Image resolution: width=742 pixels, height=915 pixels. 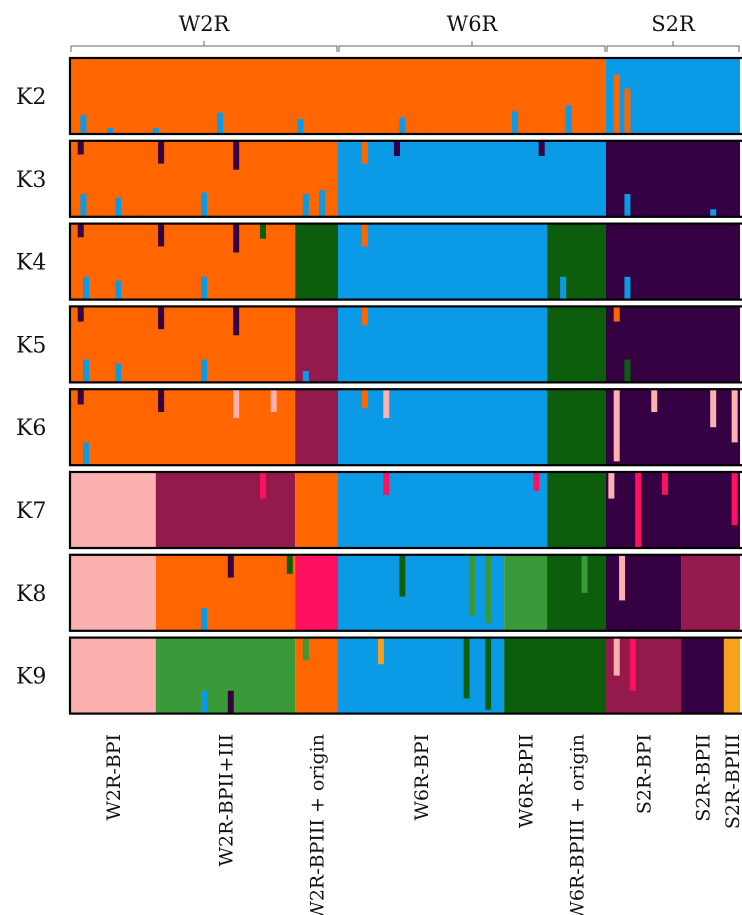 I want to click on k-label-K2: K2, so click(x=31, y=97).